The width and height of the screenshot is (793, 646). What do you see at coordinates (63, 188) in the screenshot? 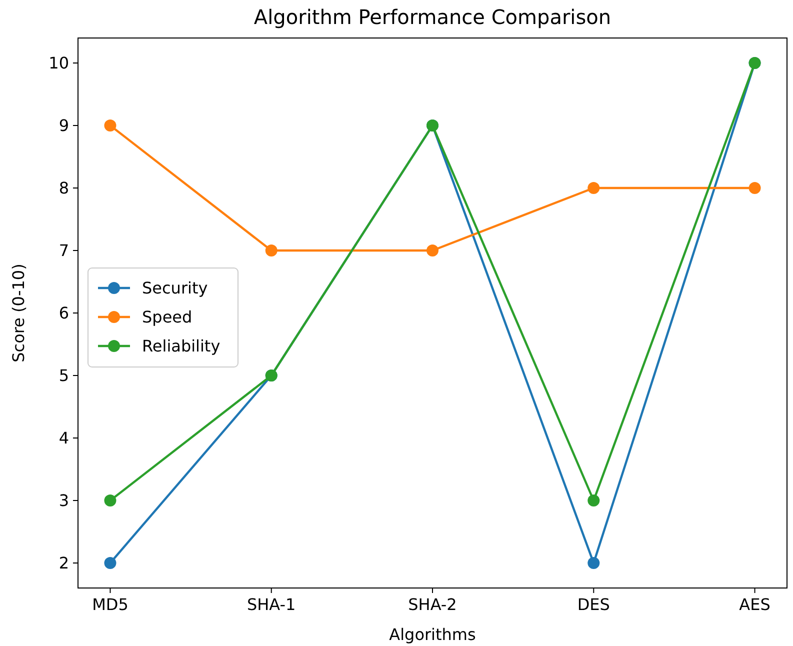
I see `y-tick-label: 8` at bounding box center [63, 188].